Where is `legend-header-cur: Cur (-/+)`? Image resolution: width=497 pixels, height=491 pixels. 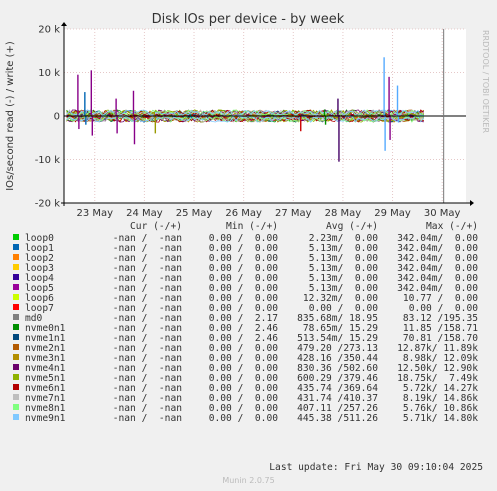 legend-header-cur: Cur (-/+) is located at coordinates (156, 226).